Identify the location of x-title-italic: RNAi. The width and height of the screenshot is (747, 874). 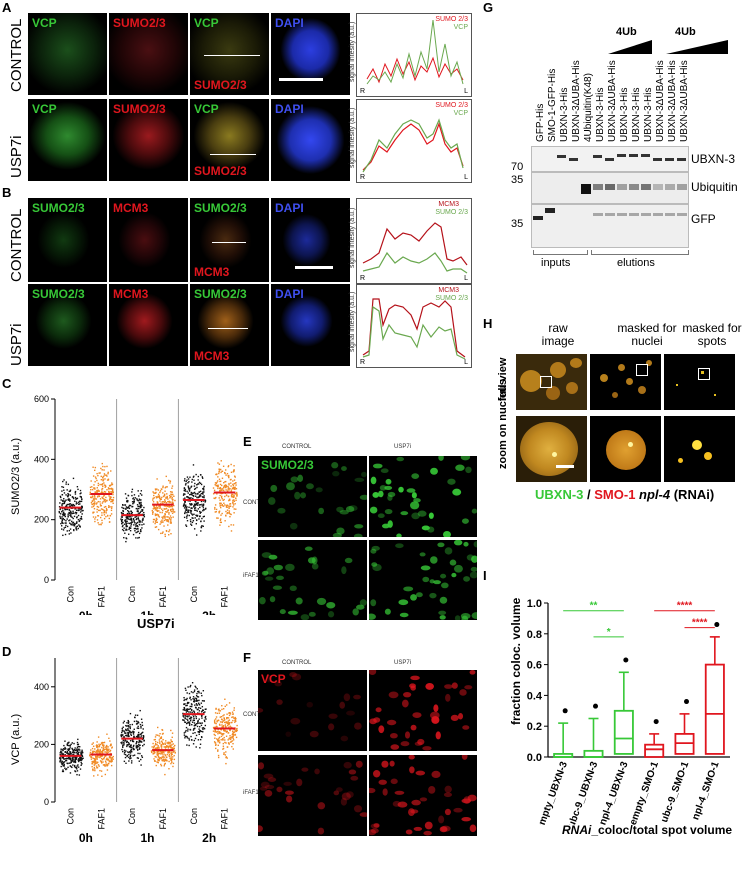
(577, 830).